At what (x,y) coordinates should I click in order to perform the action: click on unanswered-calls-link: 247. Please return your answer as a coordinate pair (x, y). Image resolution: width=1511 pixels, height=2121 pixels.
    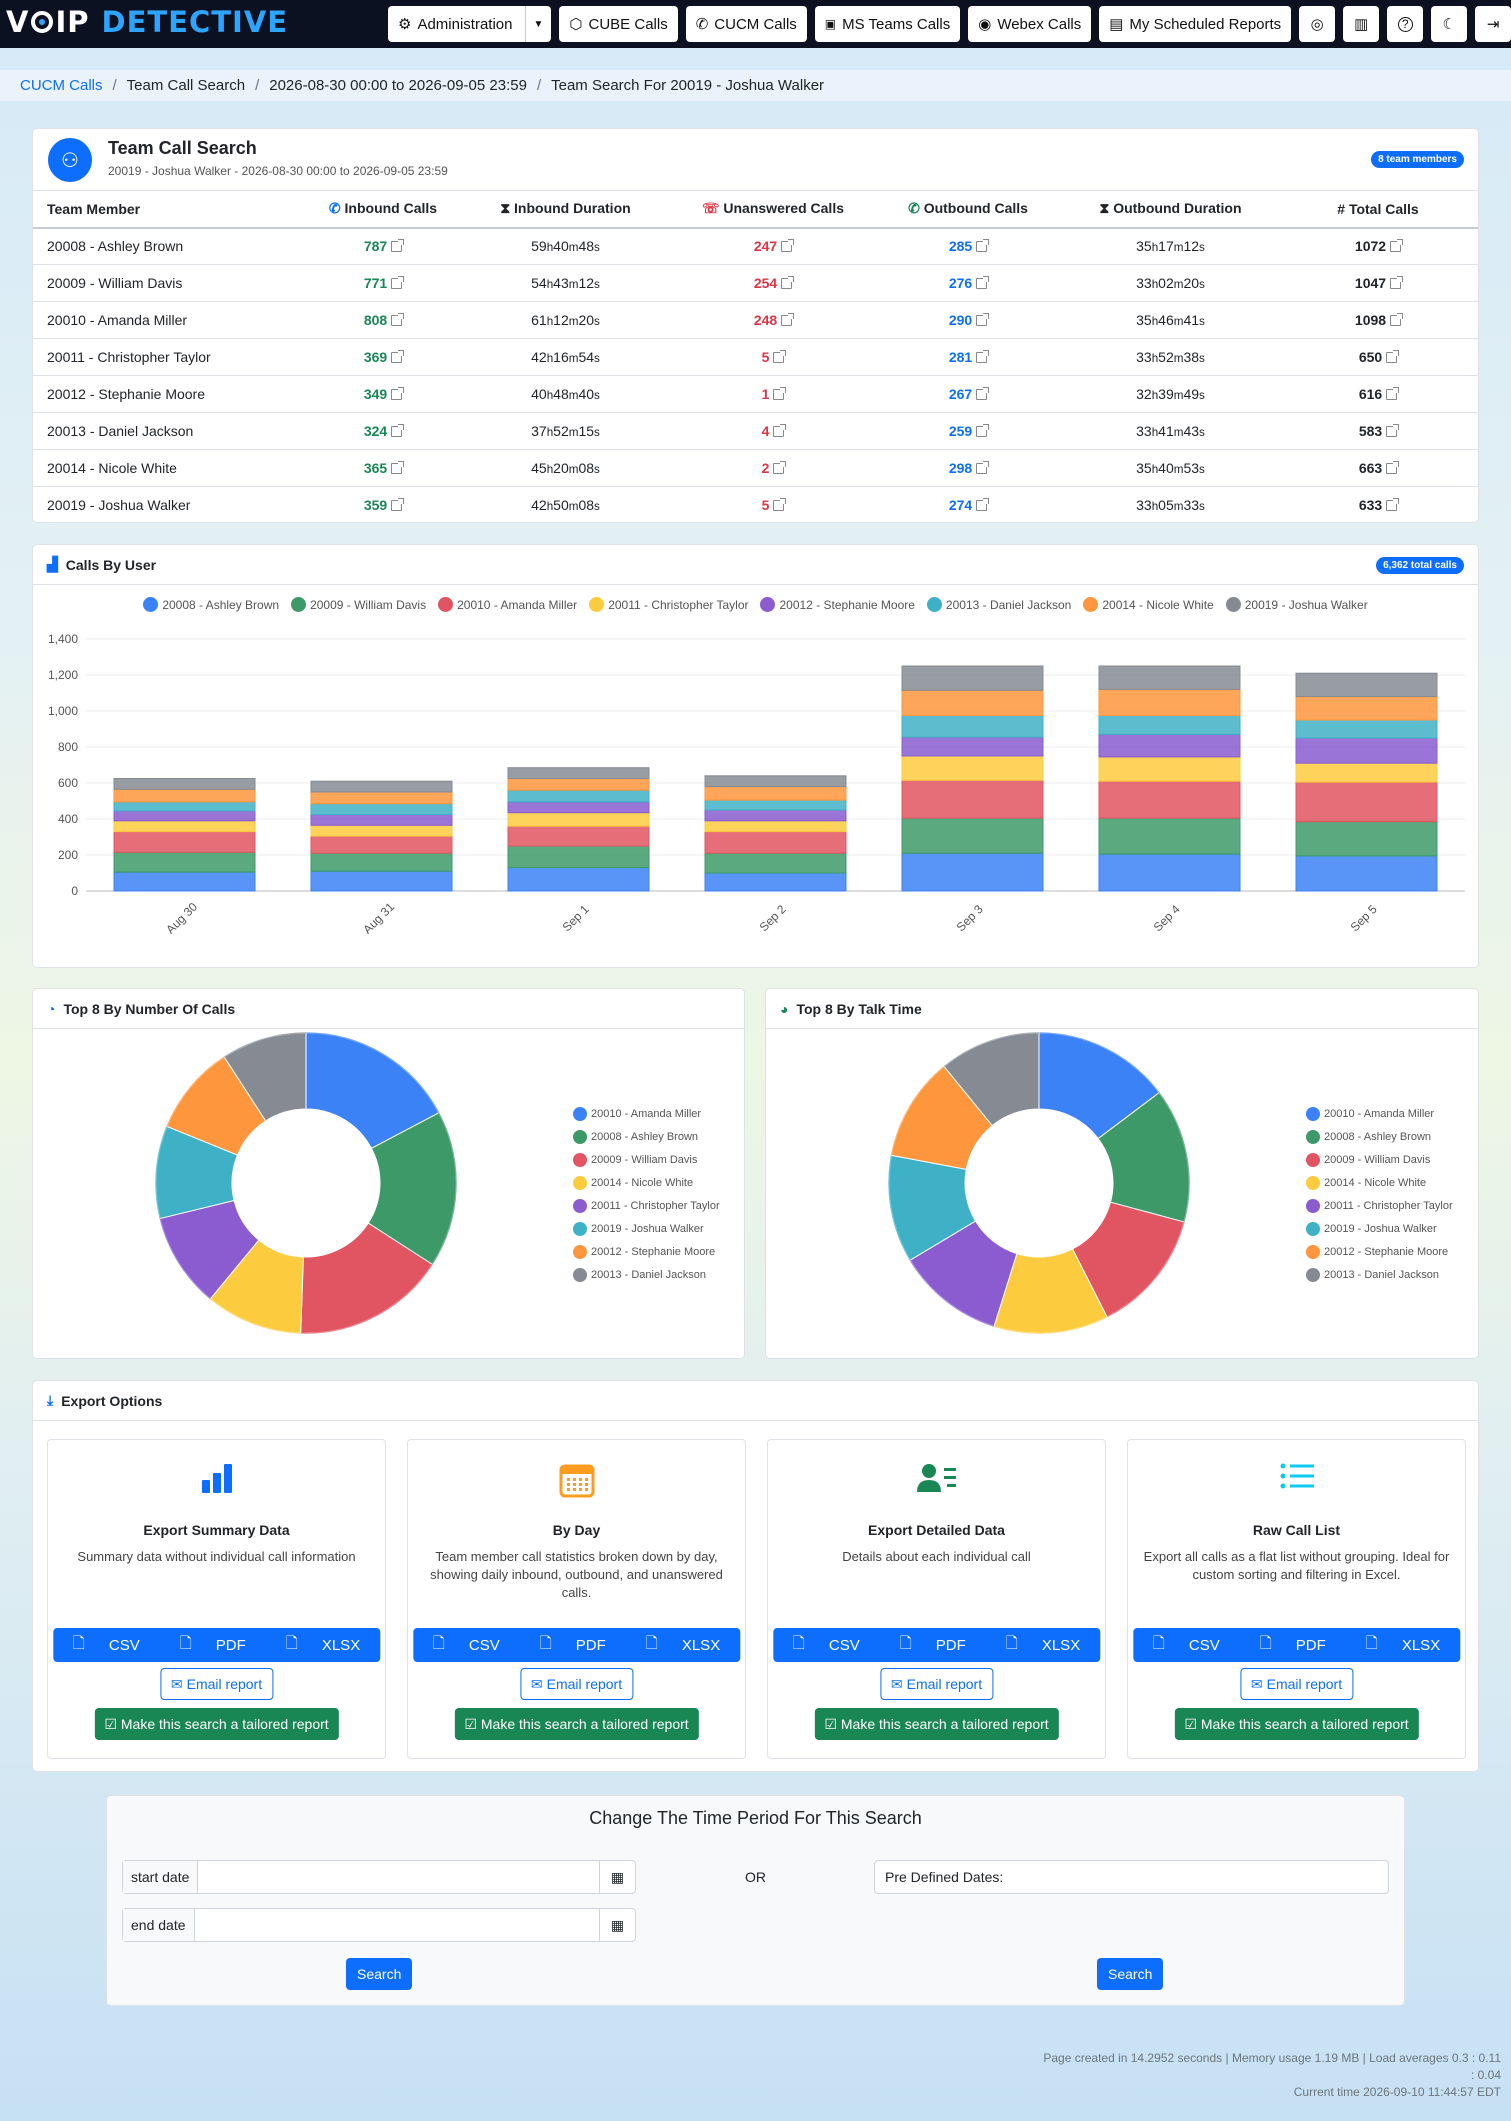
    Looking at the image, I should click on (765, 246).